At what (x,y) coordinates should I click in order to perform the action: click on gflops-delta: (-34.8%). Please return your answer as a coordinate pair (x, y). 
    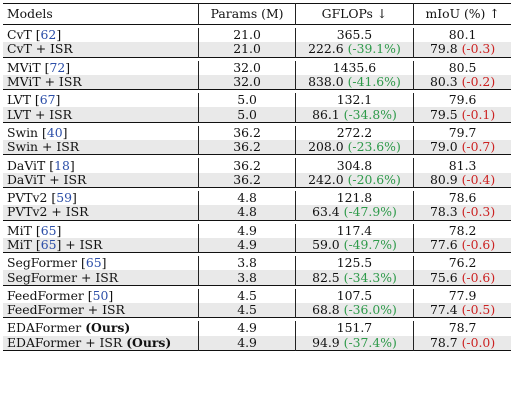
    Looking at the image, I should click on (370, 114).